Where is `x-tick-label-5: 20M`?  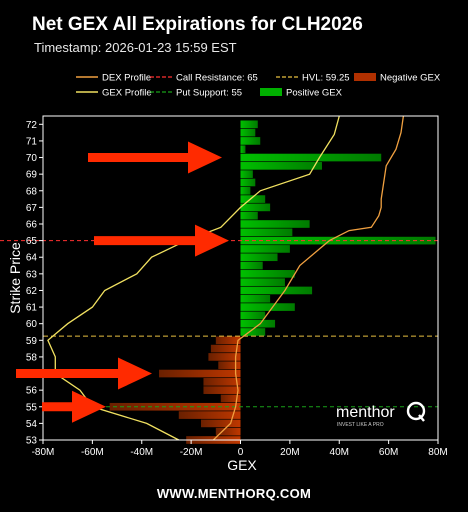
x-tick-label-5: 20M is located at coordinates (289, 452).